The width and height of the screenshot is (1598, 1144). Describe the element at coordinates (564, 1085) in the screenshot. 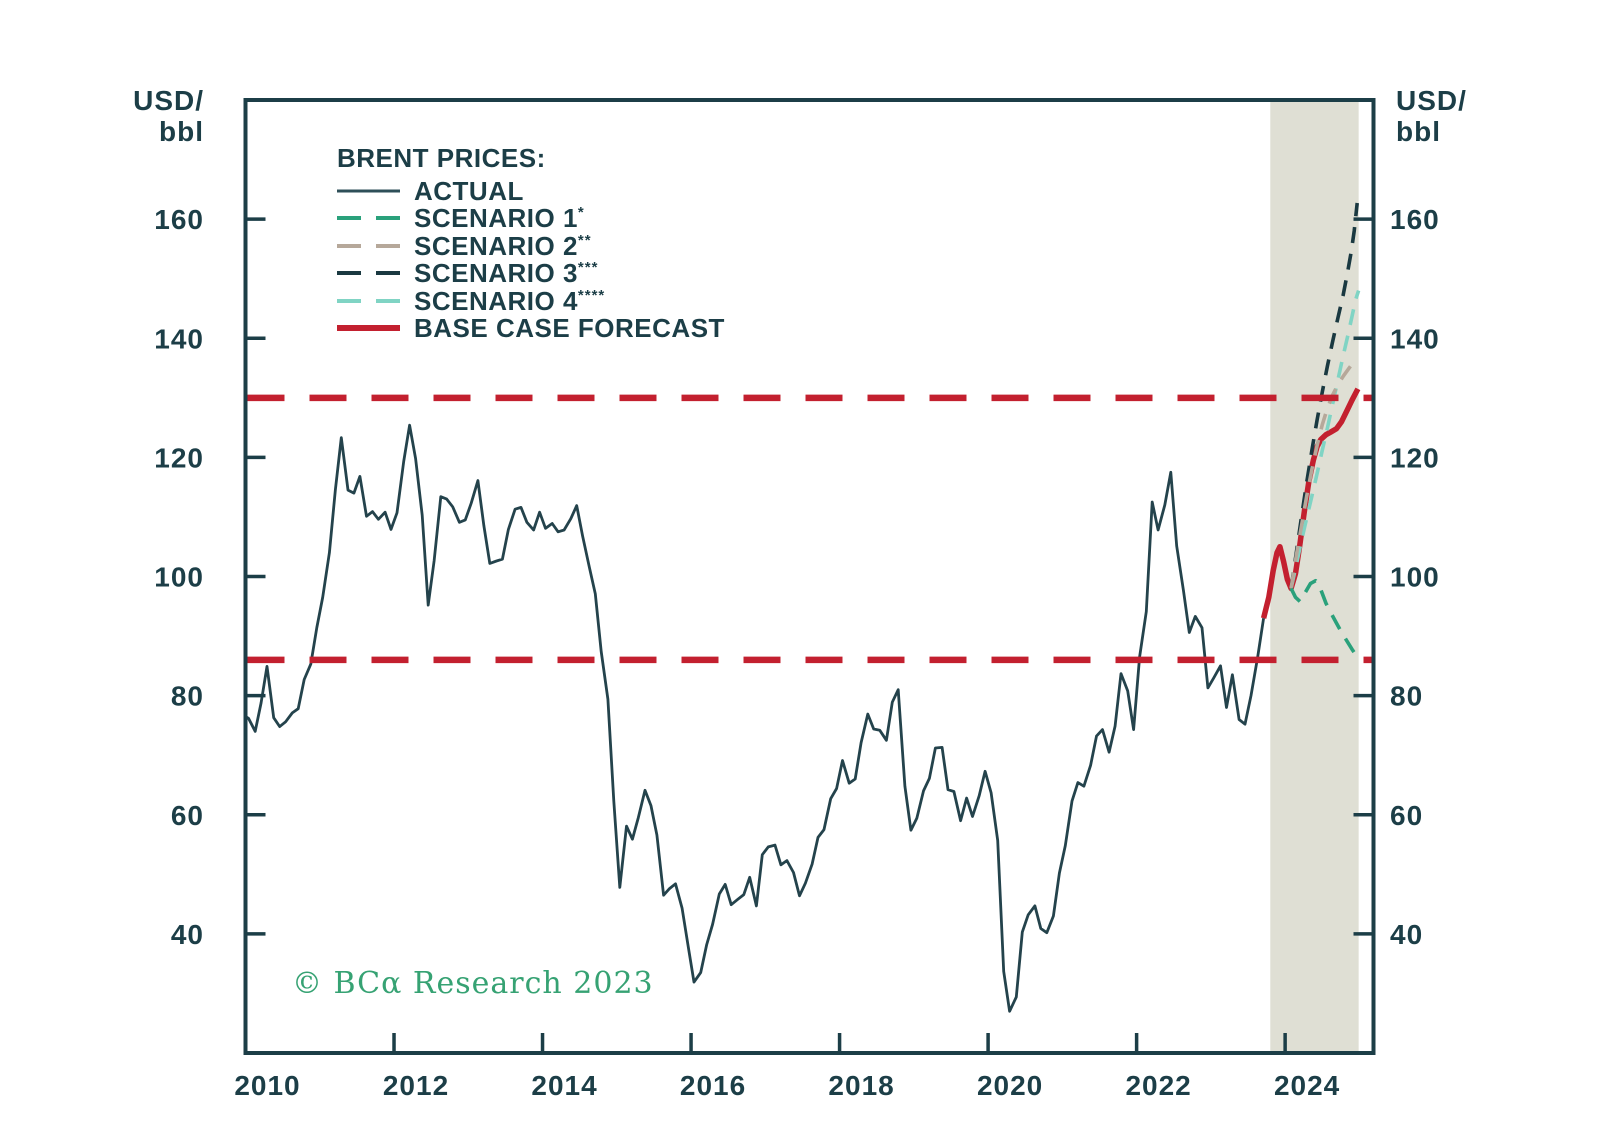

I see `x-tick-label-2014: 2014` at that location.